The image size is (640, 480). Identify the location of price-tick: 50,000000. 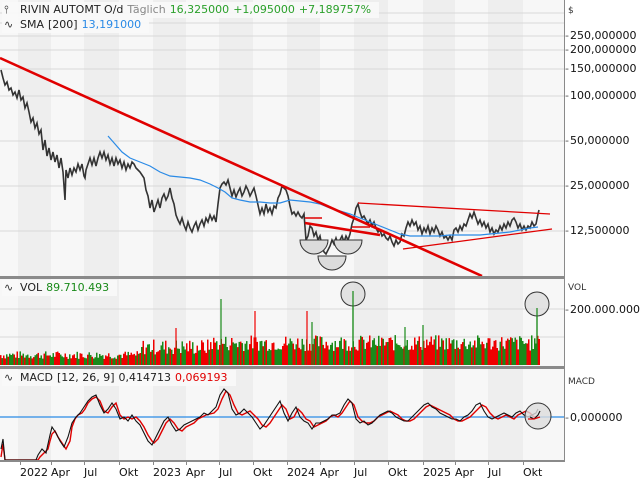
(597, 141).